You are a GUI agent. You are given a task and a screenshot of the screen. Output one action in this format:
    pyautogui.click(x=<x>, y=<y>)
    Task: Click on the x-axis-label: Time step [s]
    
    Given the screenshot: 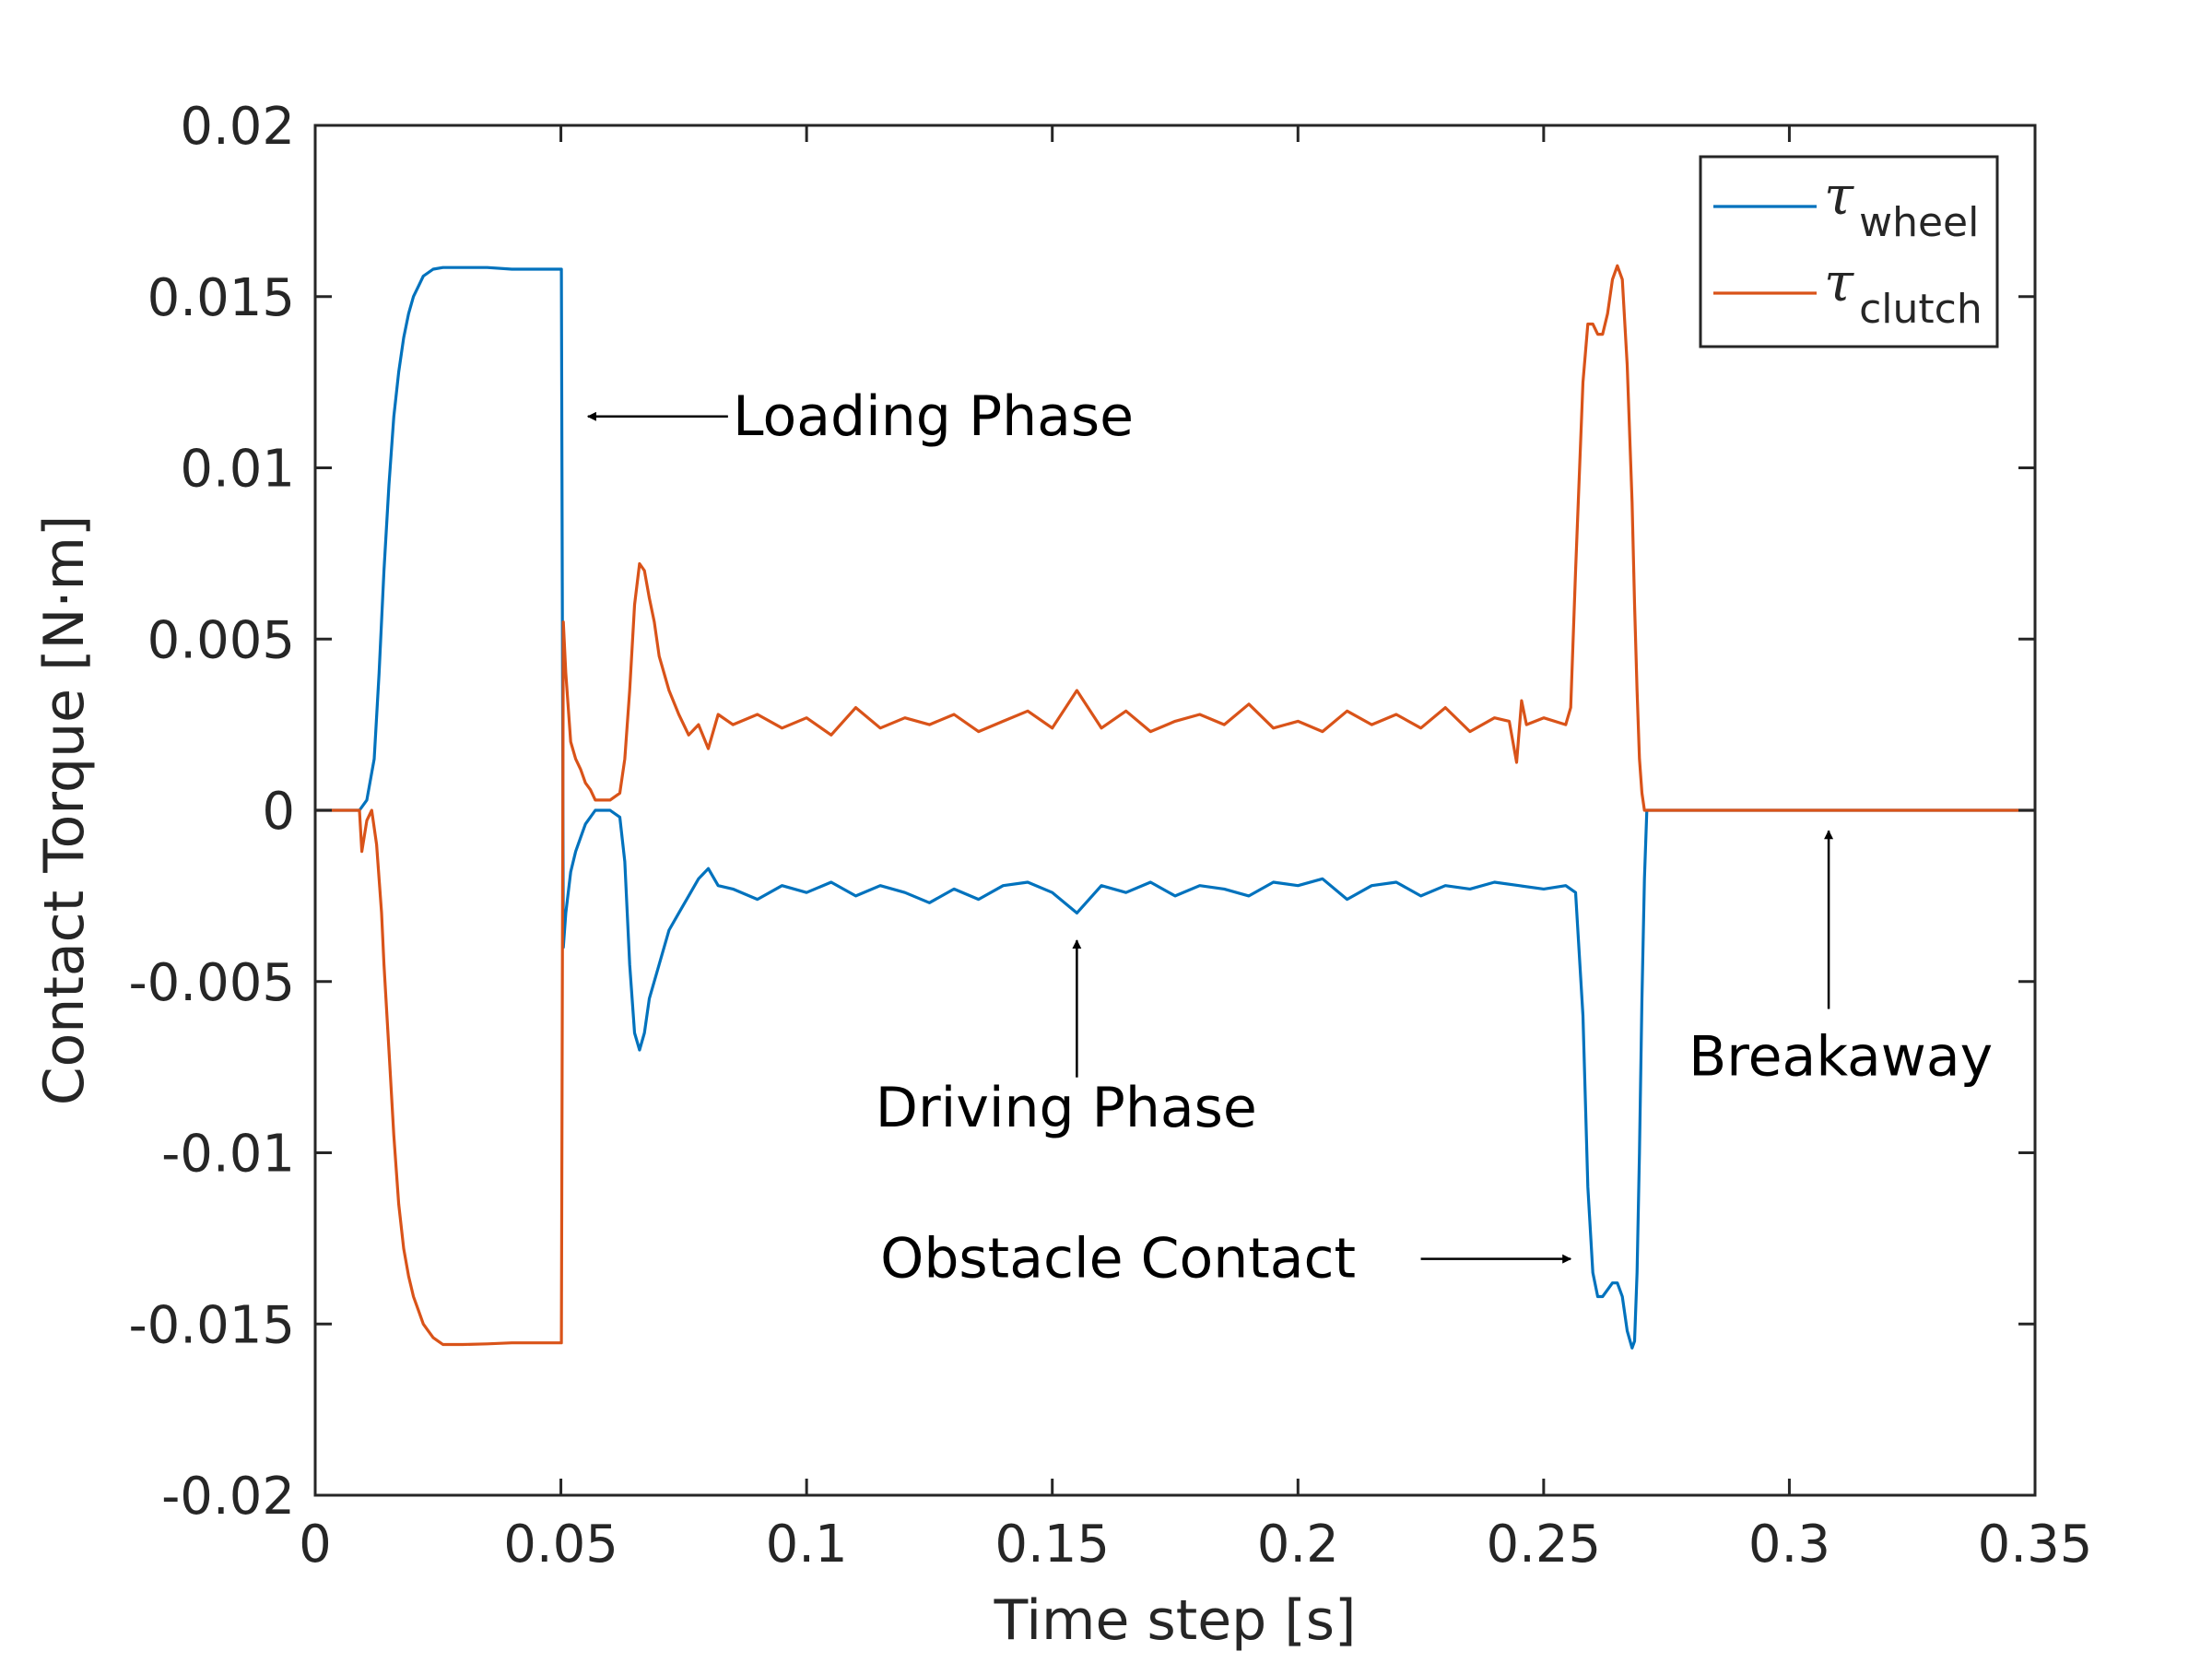 What is the action you would take?
    pyautogui.click(x=1175, y=1620)
    